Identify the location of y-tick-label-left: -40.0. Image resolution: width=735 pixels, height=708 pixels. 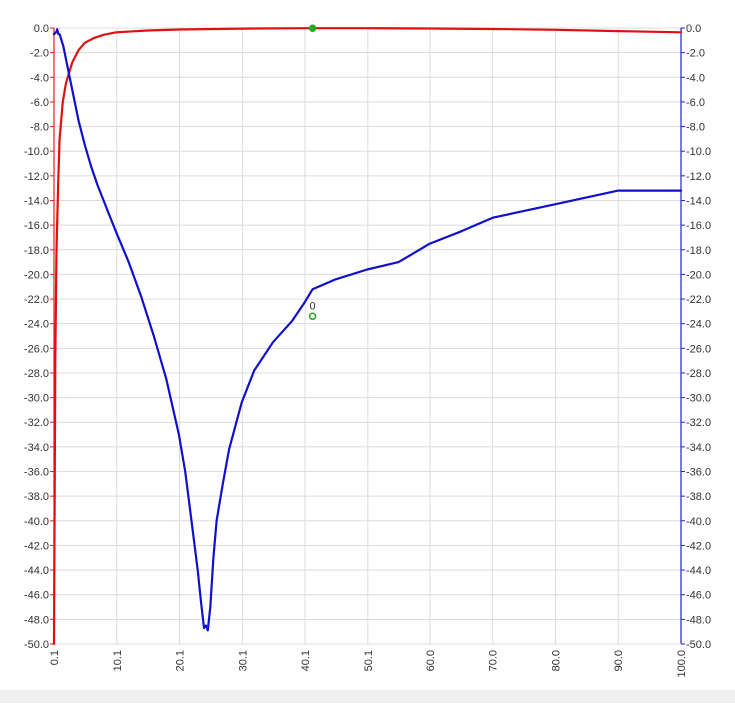
(36, 522).